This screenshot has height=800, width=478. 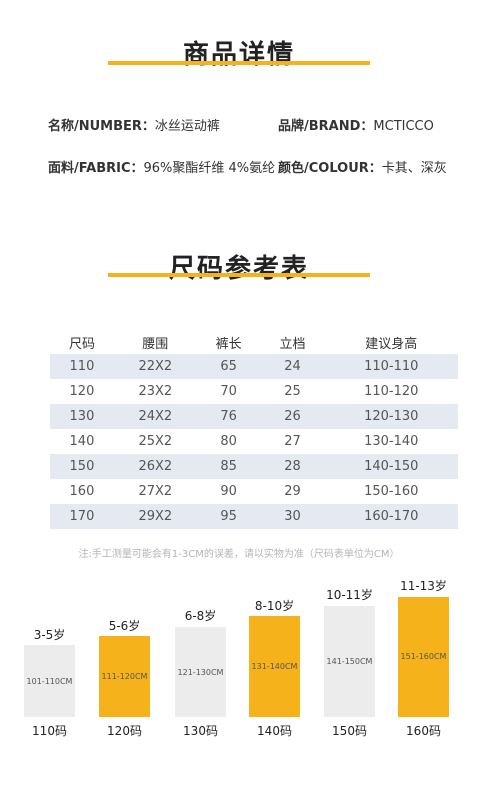 I want to click on age-label: 5-6岁, so click(x=124, y=626).